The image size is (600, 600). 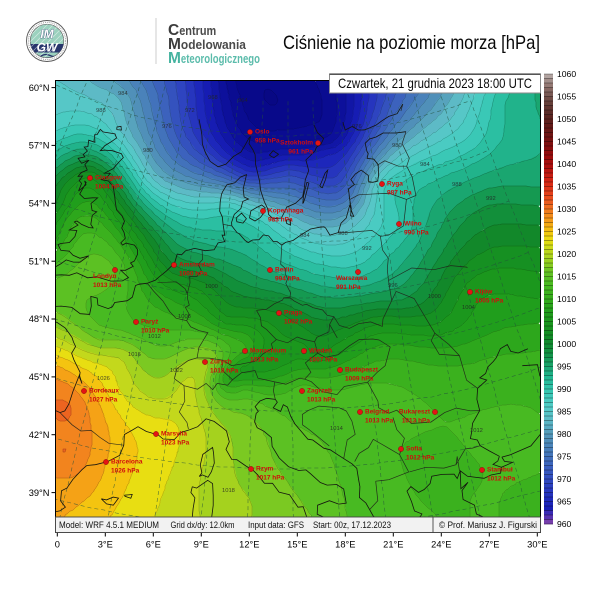 I want to click on svg-text: 1060, so click(x=566, y=74).